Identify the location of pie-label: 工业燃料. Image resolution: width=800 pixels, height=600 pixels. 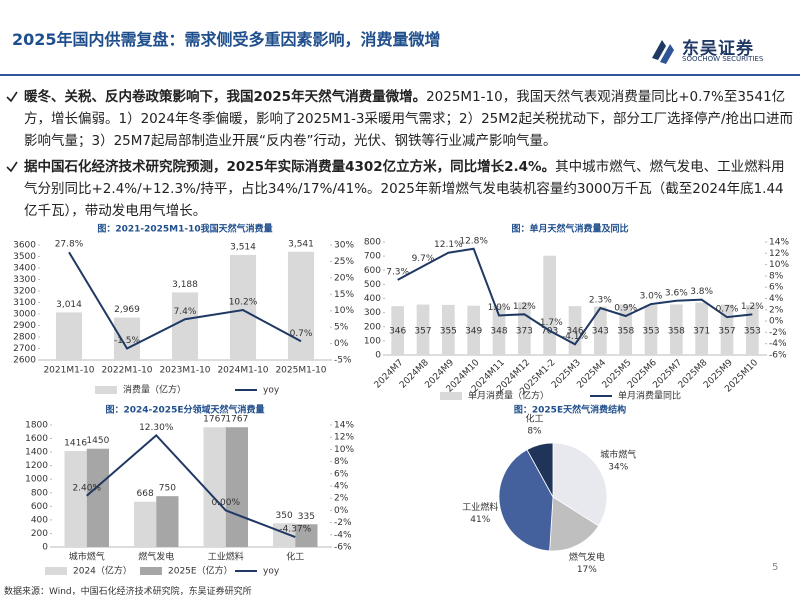
(480, 507).